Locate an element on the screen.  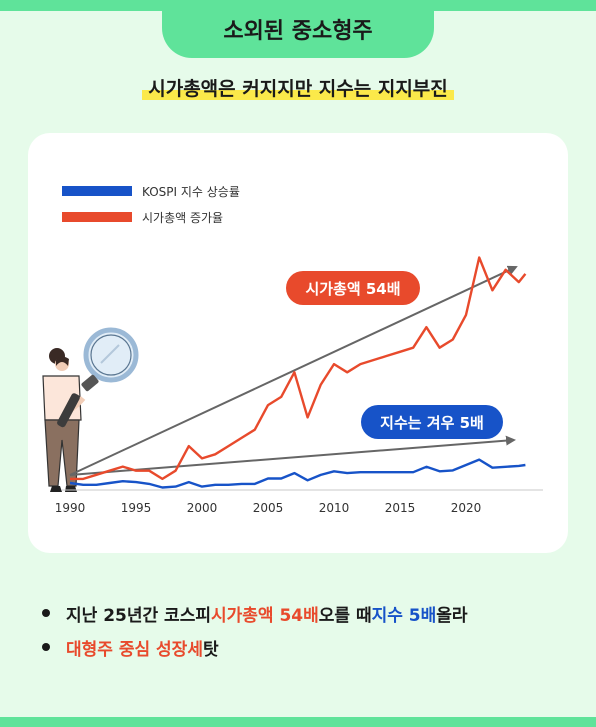
x-tick-label: 2020 is located at coordinates (466, 508).